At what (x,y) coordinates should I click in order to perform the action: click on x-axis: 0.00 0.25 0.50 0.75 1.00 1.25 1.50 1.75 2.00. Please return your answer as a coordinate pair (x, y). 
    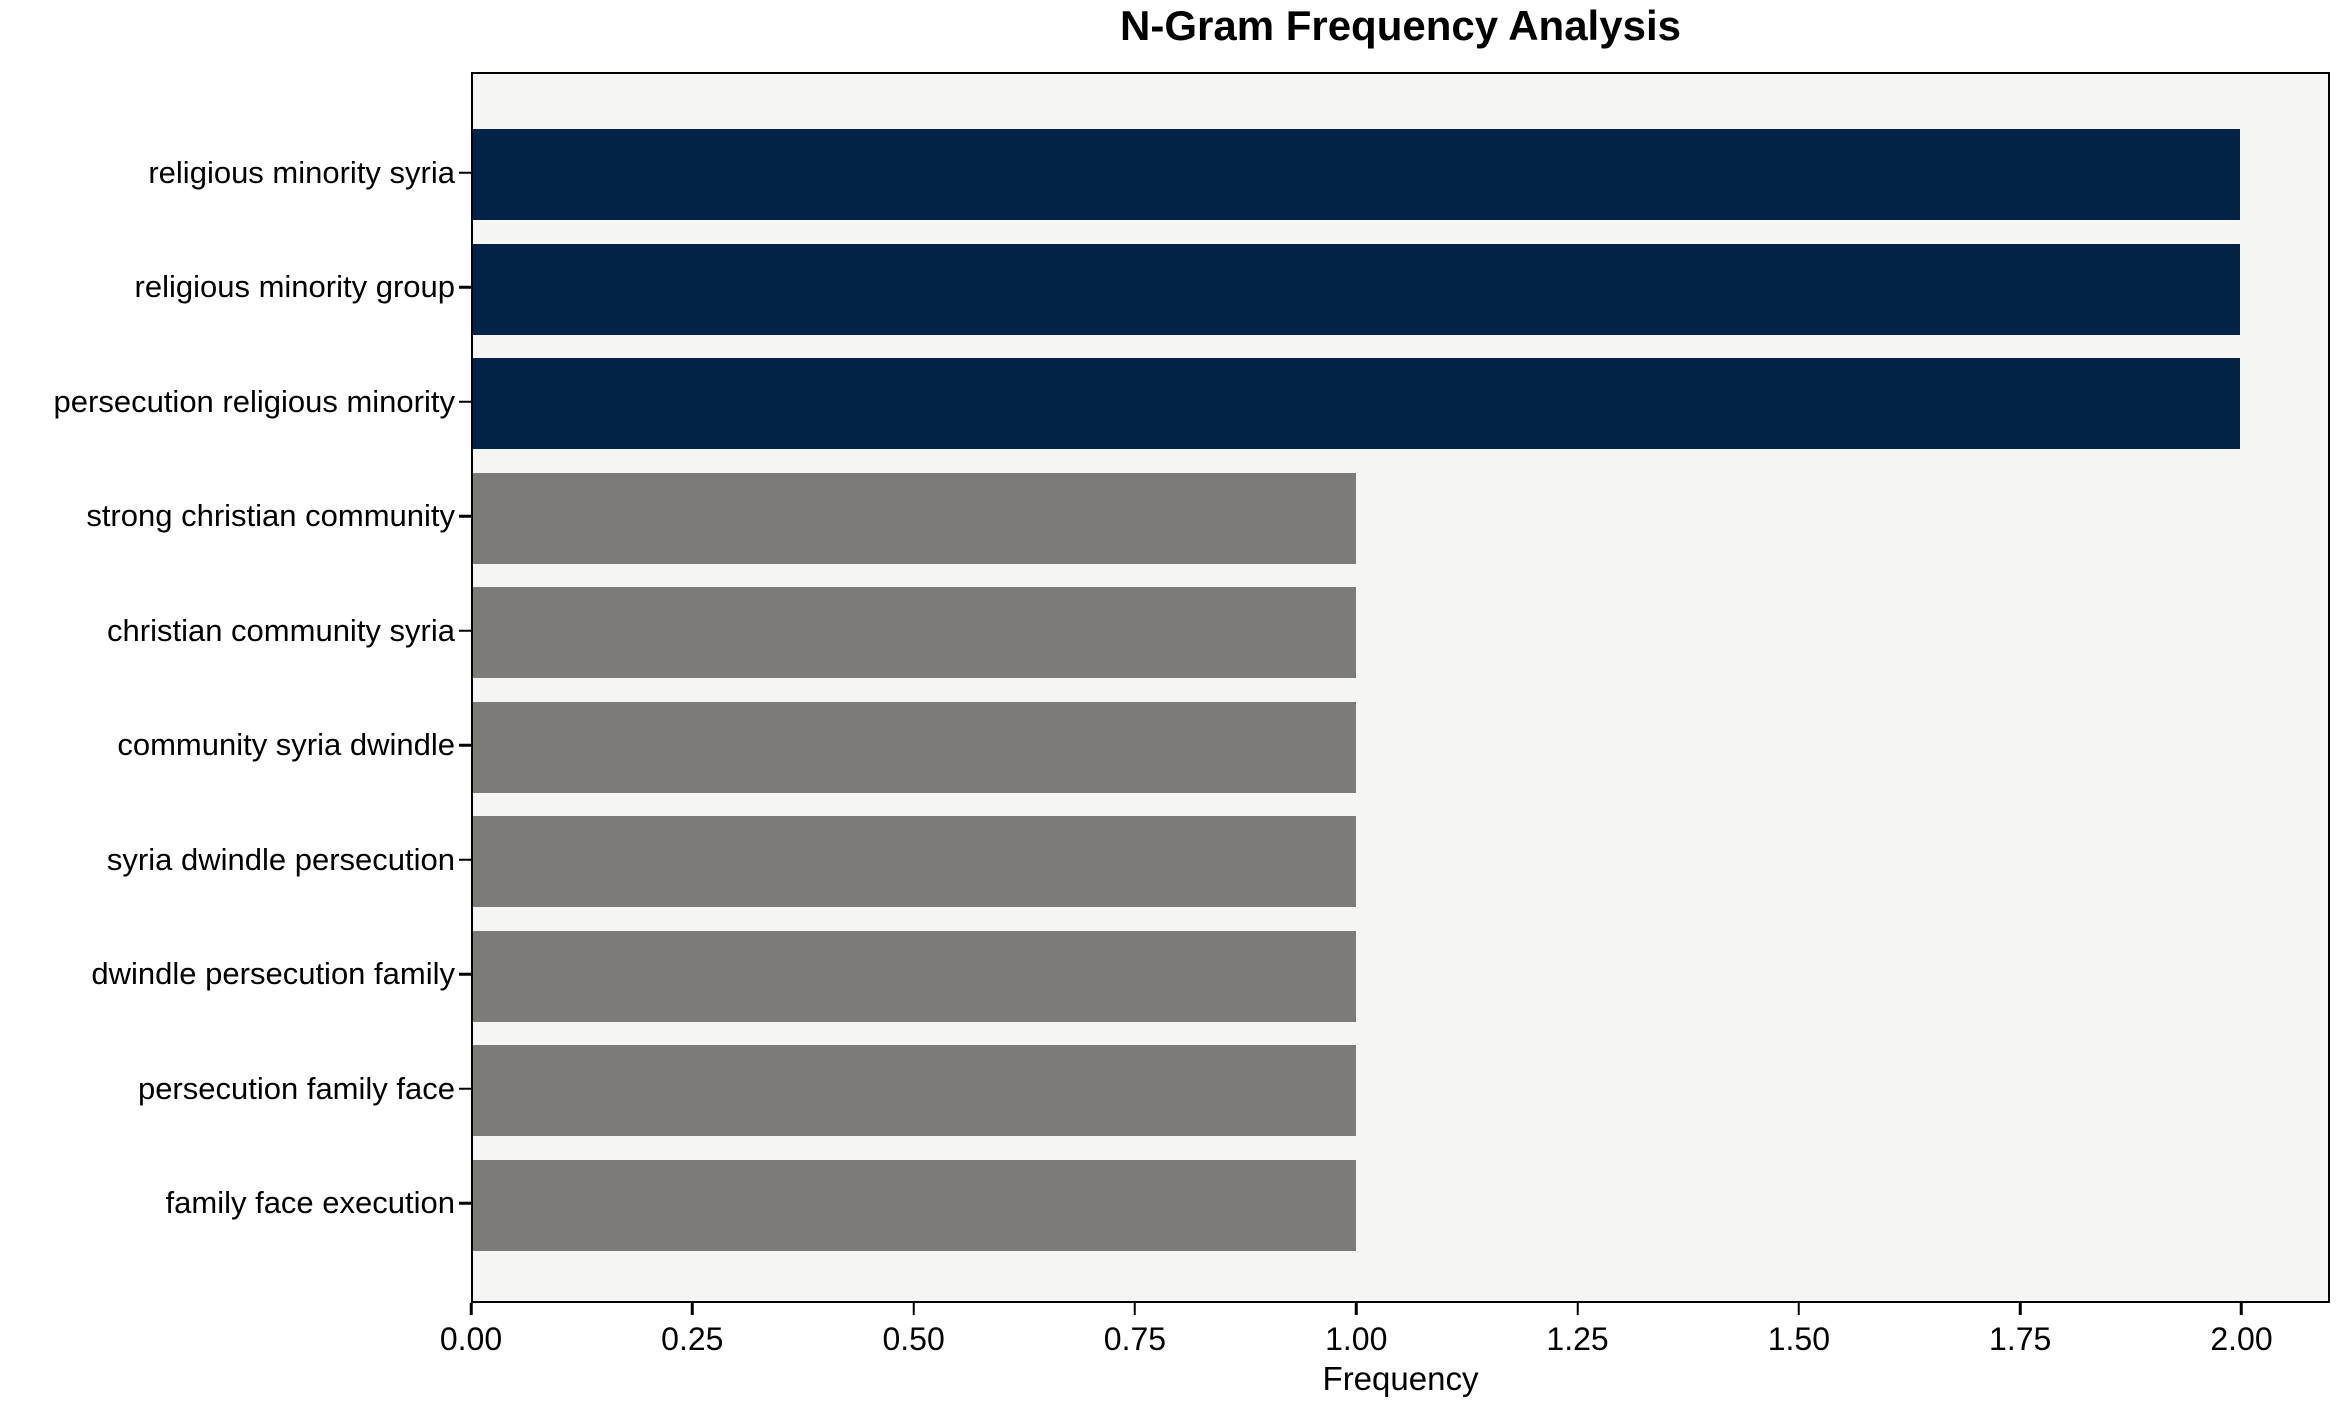
    Looking at the image, I should click on (1385, 1358).